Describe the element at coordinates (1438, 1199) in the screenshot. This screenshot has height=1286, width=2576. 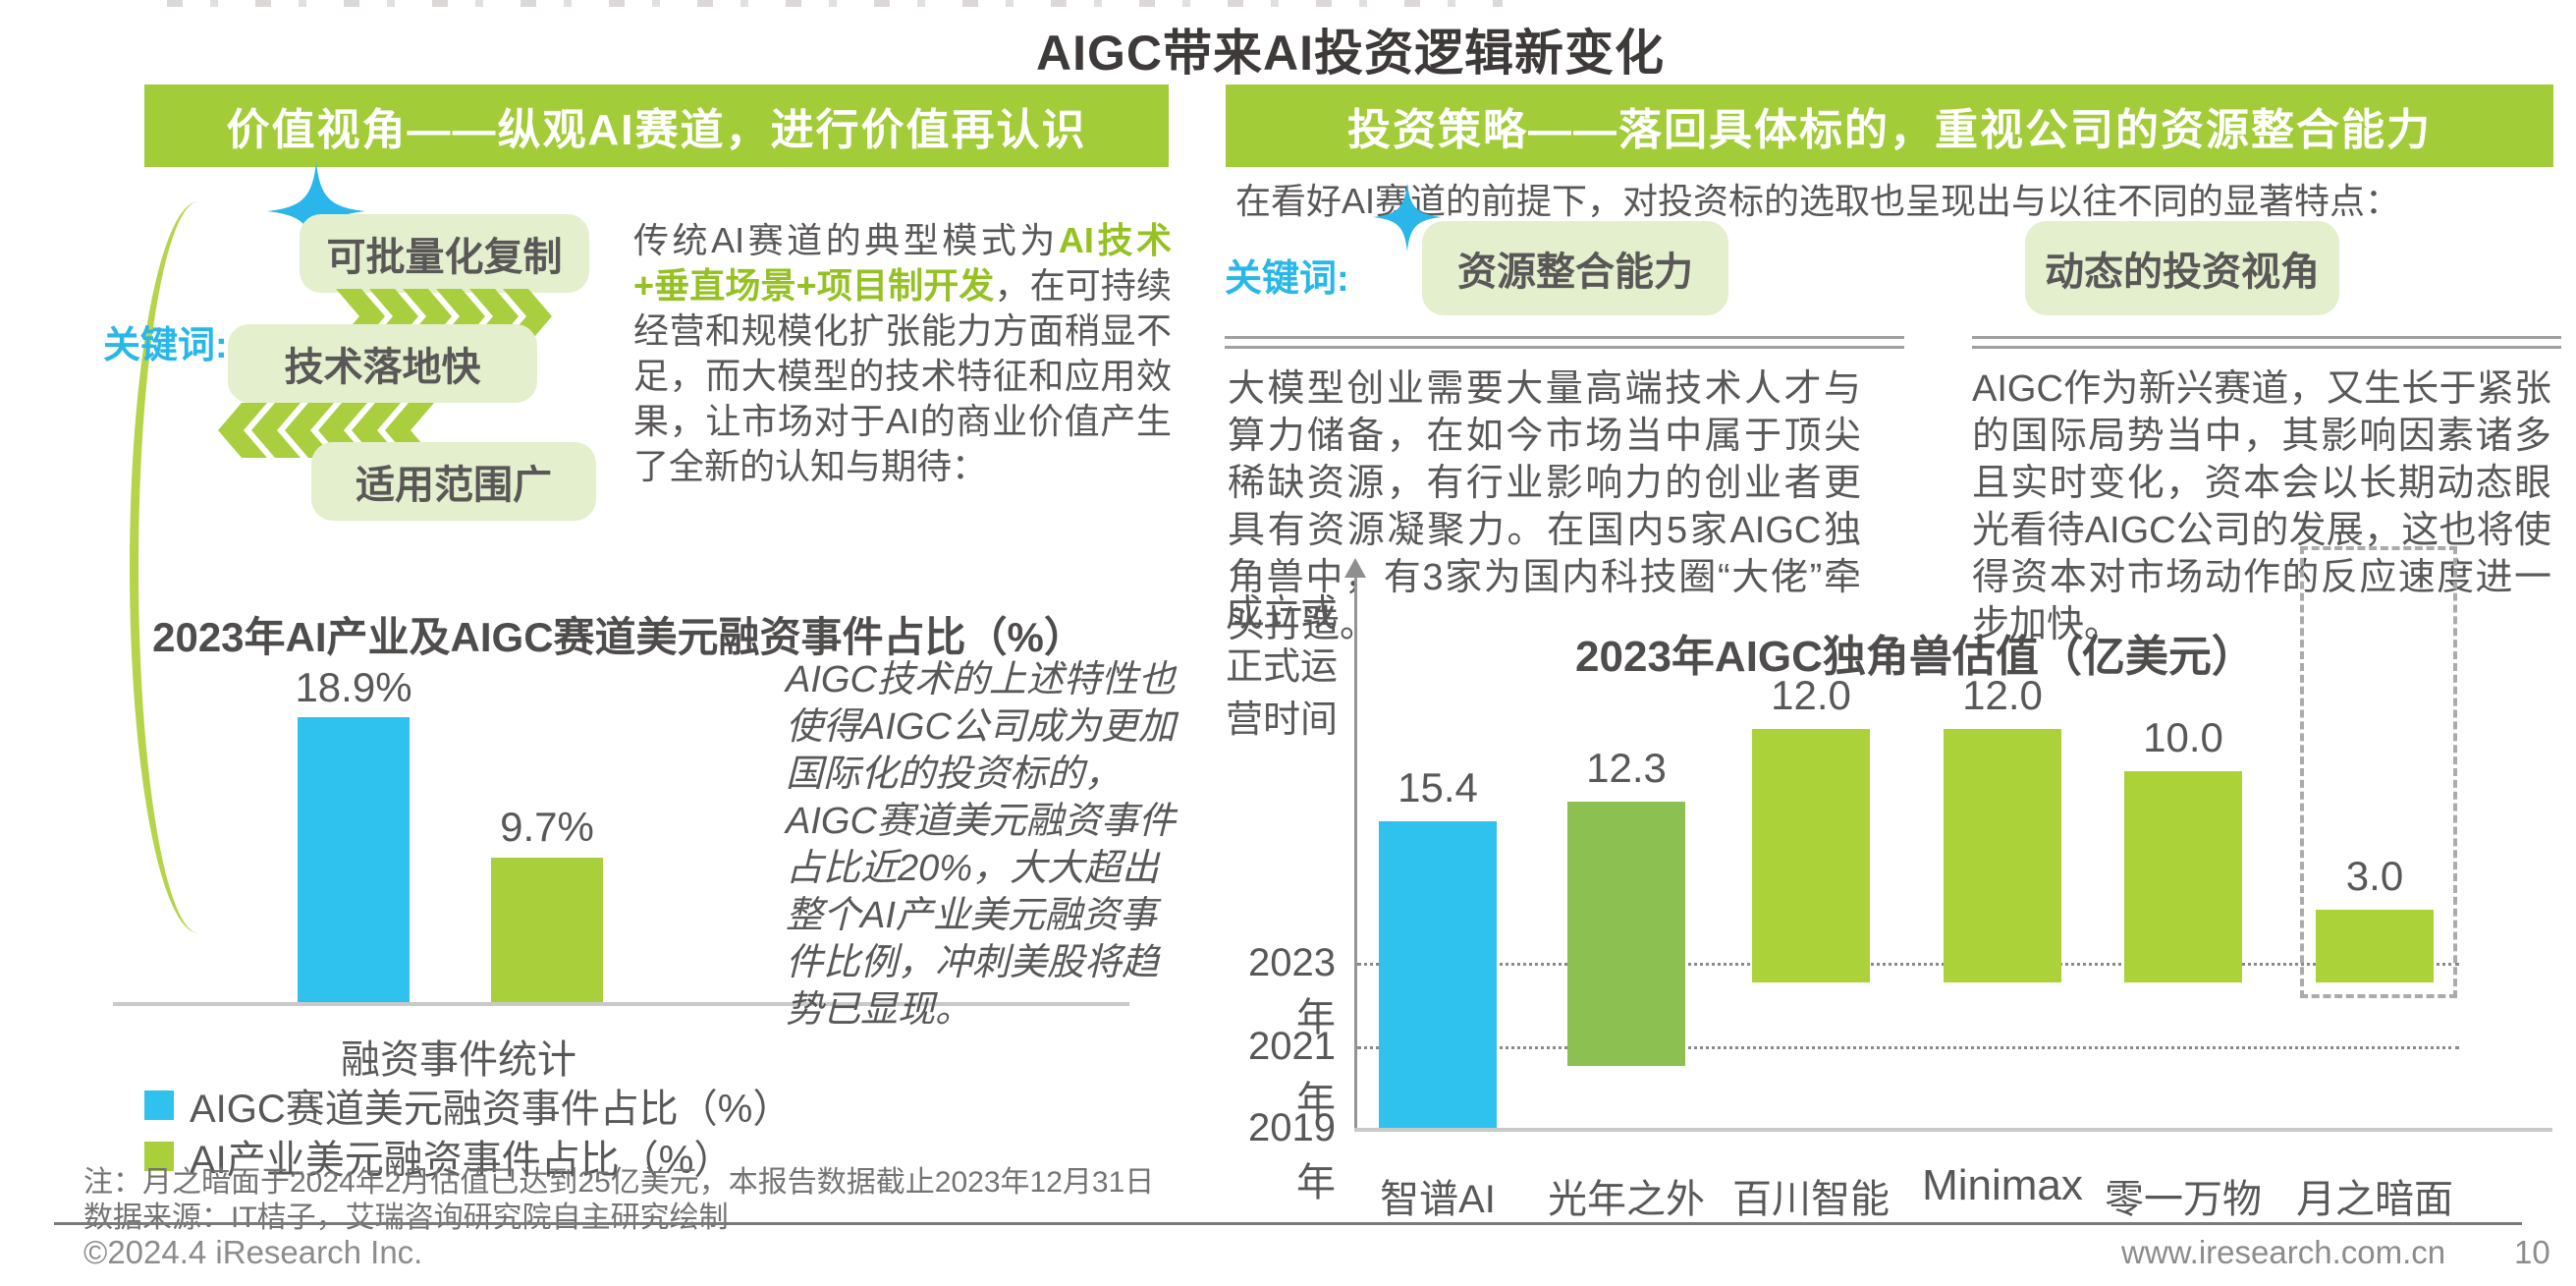
I see `category-label: 智谱AI` at that location.